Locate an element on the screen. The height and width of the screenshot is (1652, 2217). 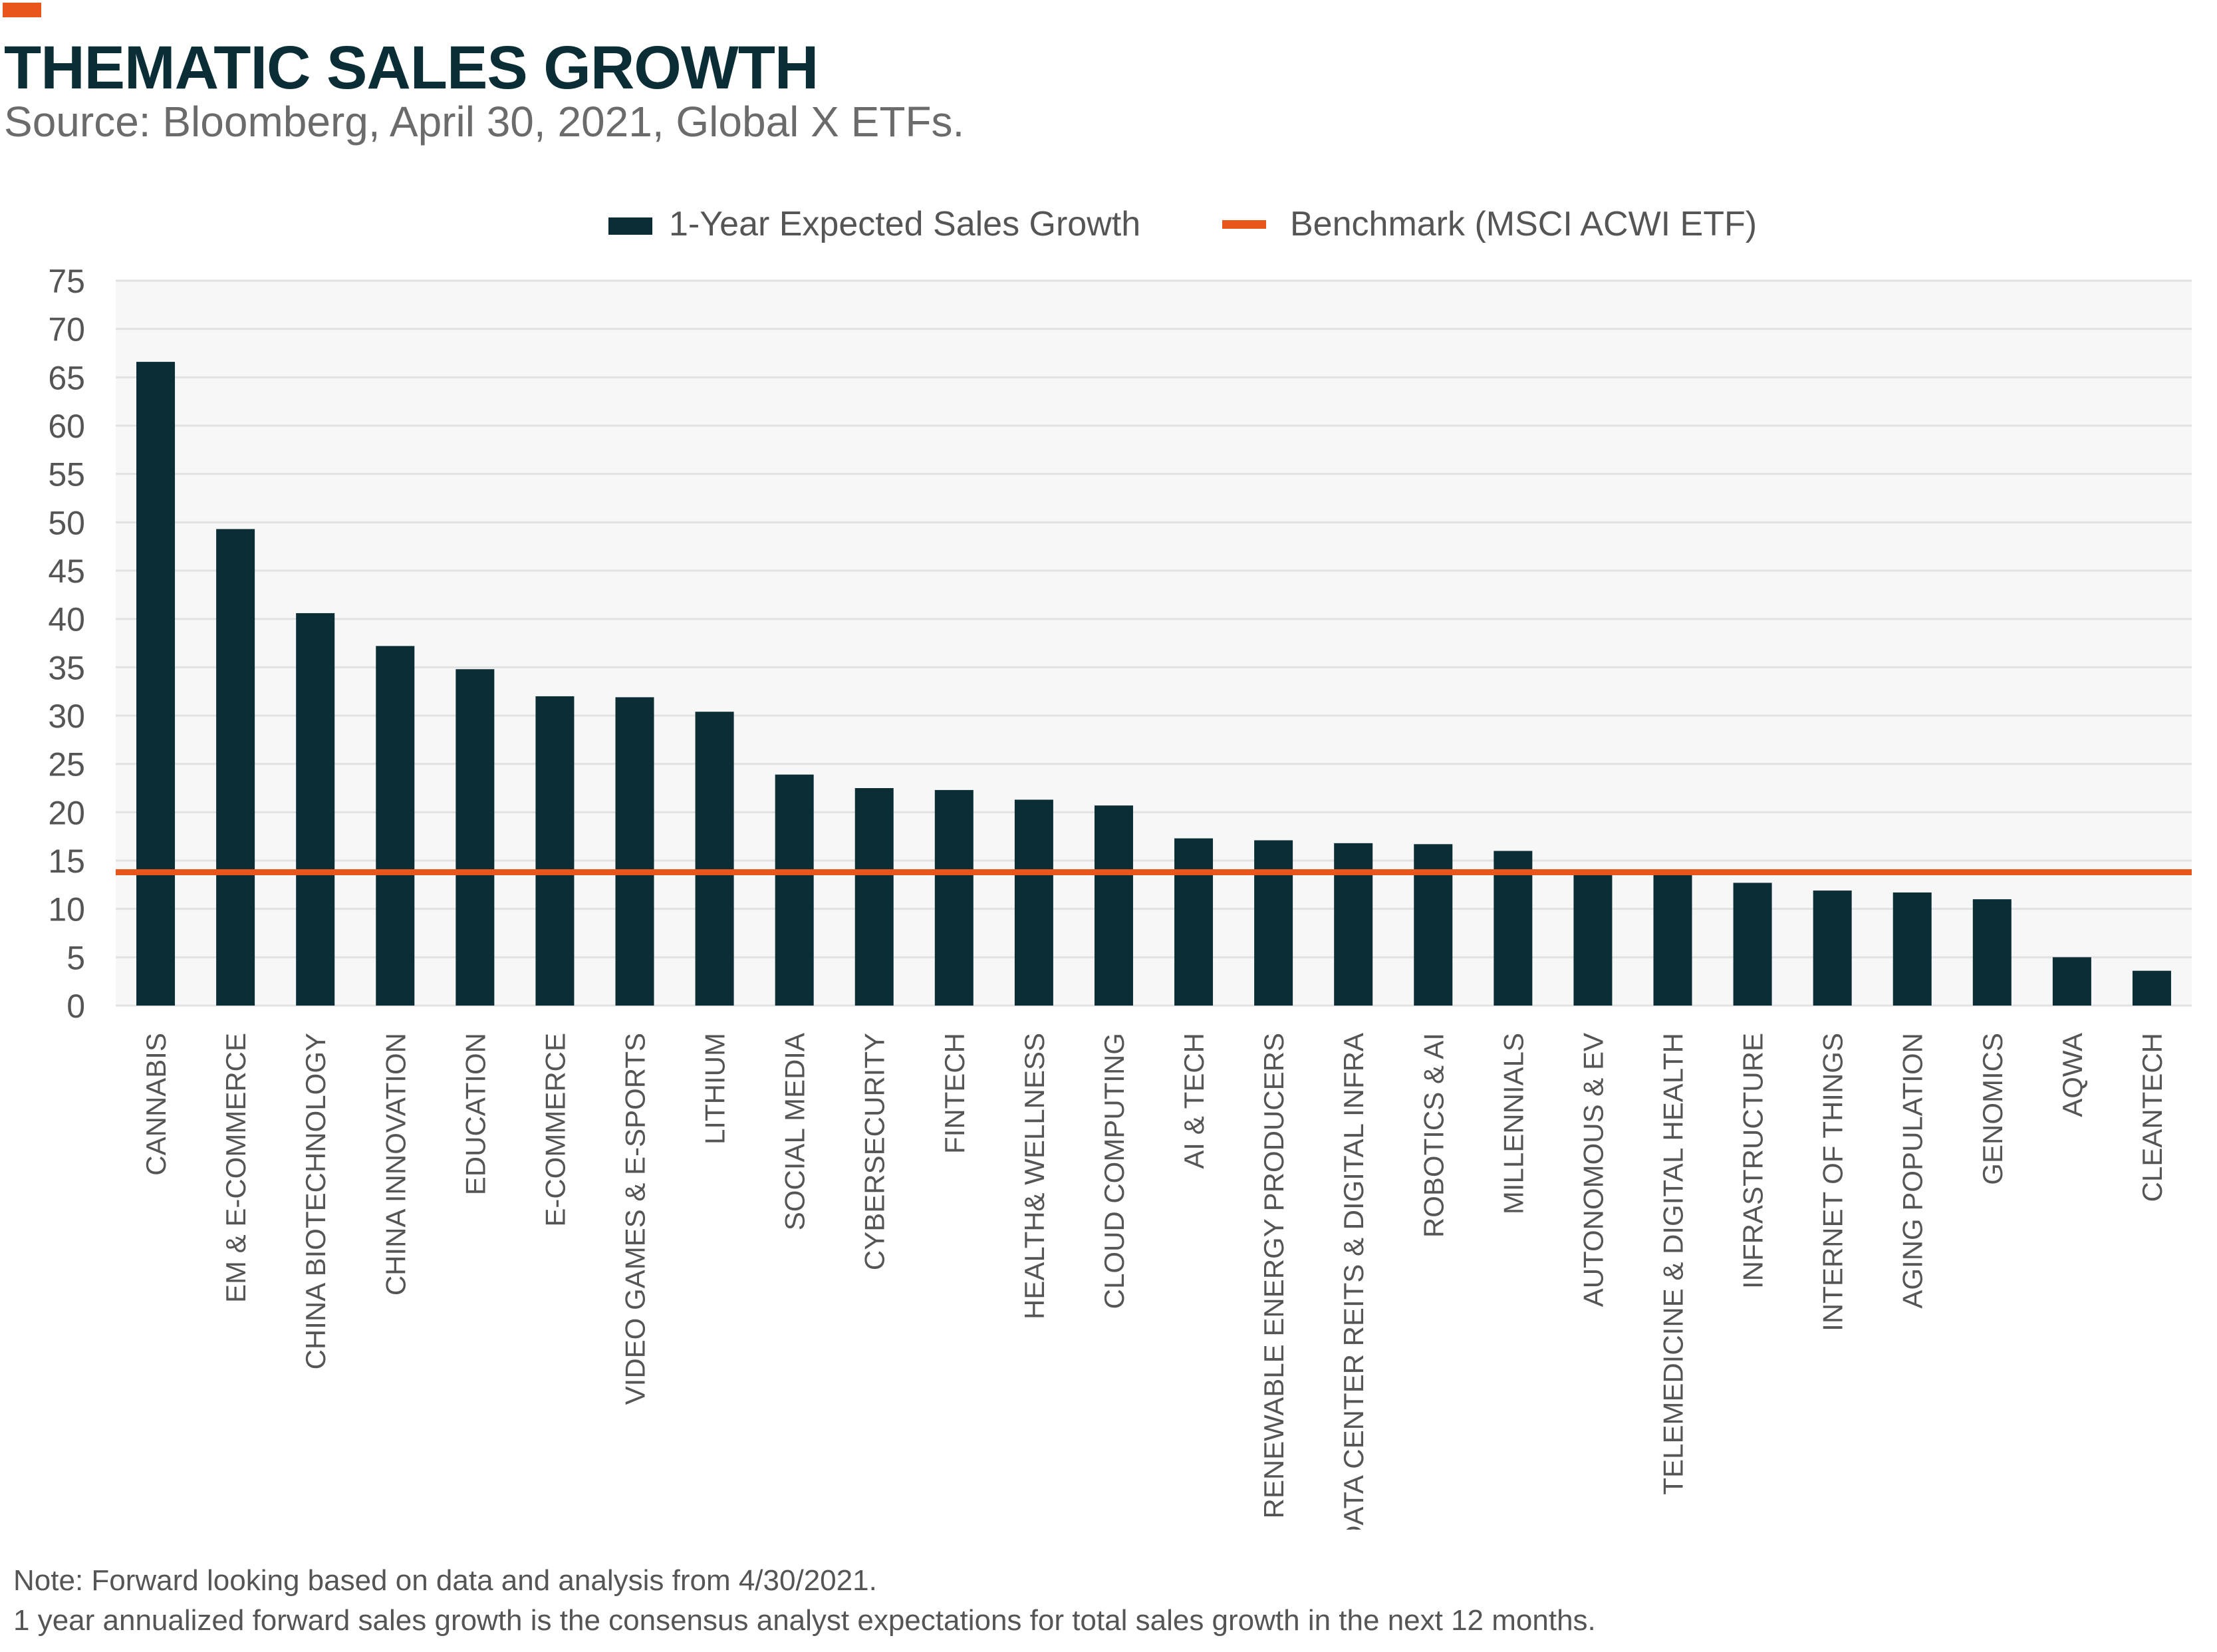
x-tick-label: AQWA is located at coordinates (2072, 1075).